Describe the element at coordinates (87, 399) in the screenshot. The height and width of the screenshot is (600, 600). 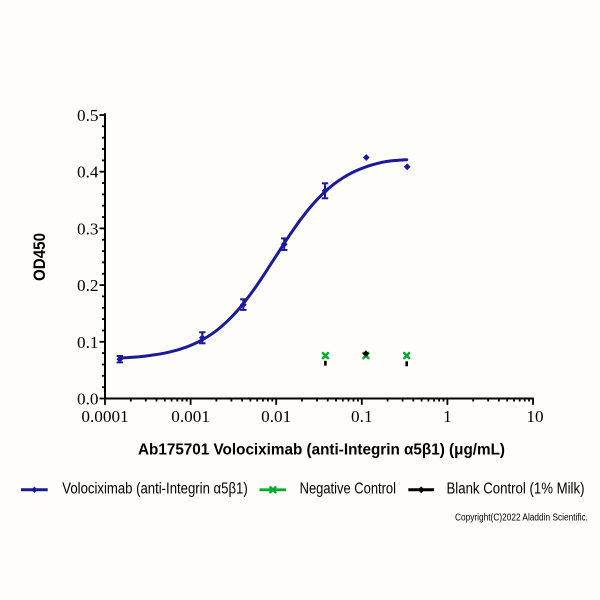
I see `svg-text: 0.0` at that location.